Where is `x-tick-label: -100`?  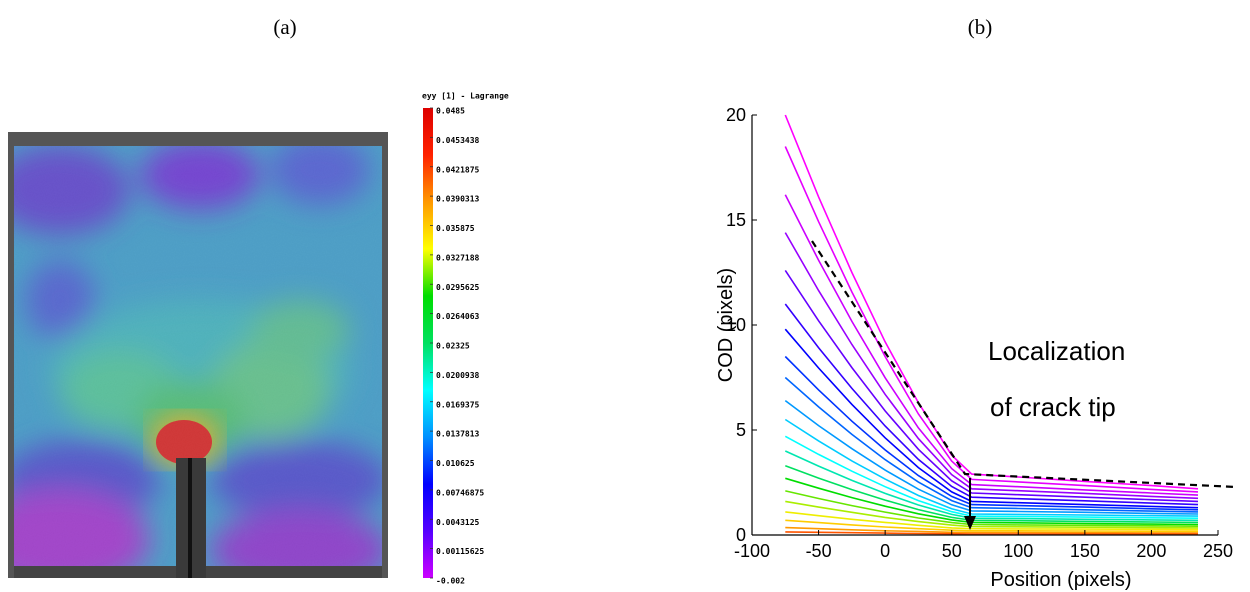 x-tick-label: -100 is located at coordinates (752, 551).